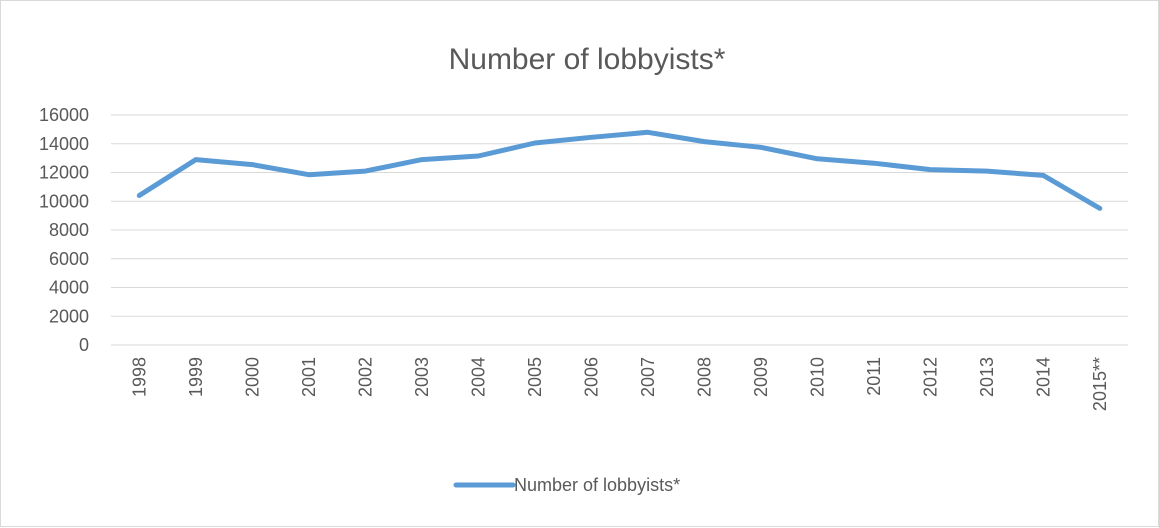 The height and width of the screenshot is (528, 1159). I want to click on x-tick-label: 2002, so click(365, 377).